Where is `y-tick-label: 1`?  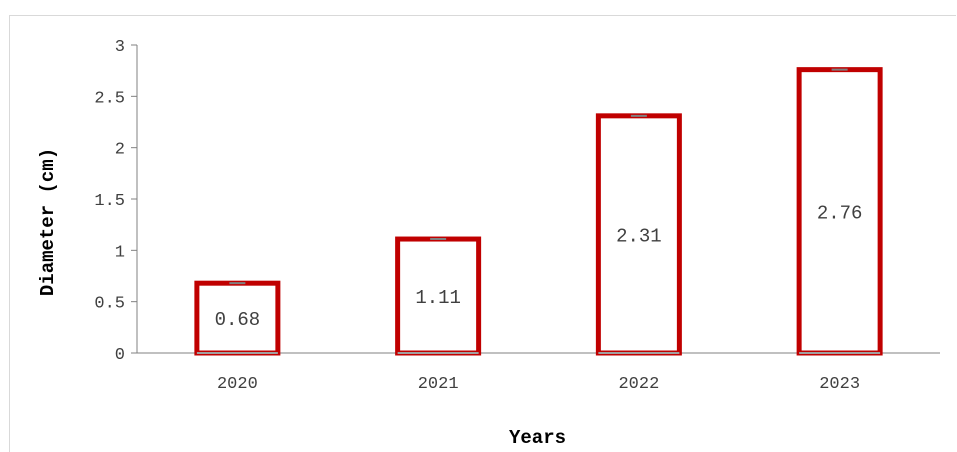 y-tick-label: 1 is located at coordinates (120, 252).